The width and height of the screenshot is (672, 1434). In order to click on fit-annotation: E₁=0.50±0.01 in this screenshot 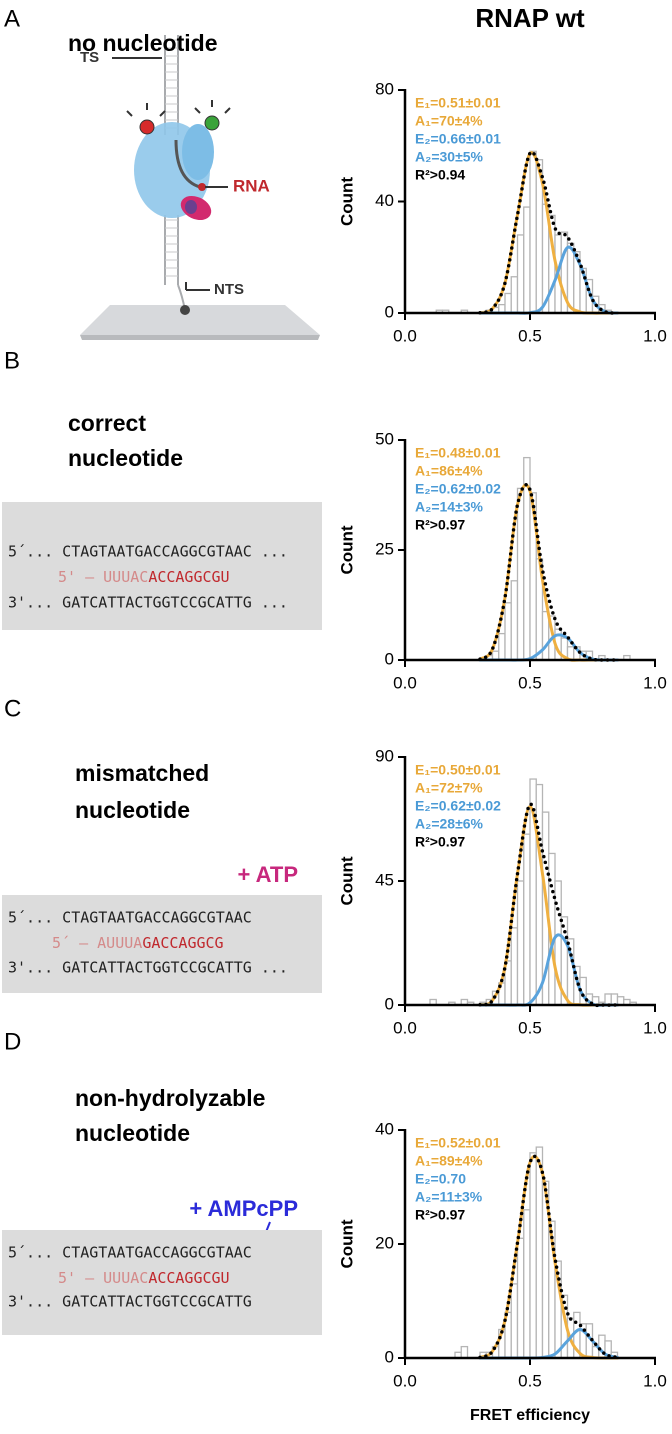, I will do `click(458, 770)`.